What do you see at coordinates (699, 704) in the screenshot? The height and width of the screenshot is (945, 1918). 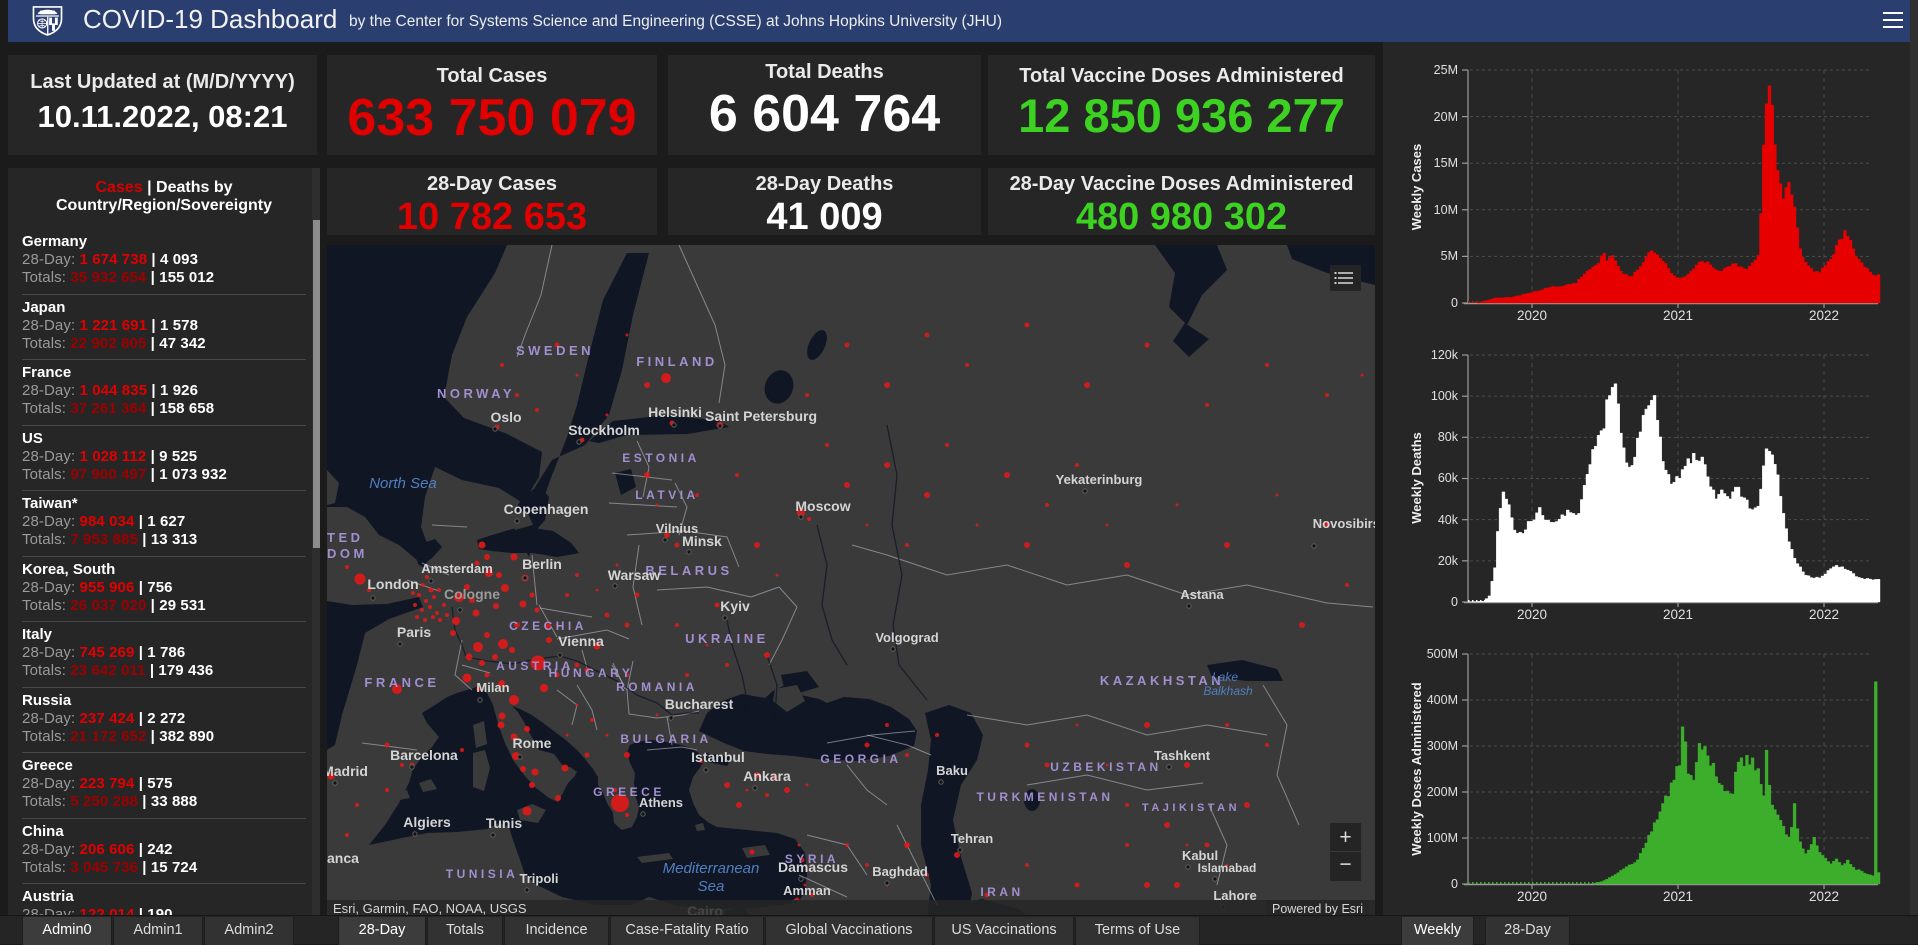 I see `svg-text: Bucharest` at bounding box center [699, 704].